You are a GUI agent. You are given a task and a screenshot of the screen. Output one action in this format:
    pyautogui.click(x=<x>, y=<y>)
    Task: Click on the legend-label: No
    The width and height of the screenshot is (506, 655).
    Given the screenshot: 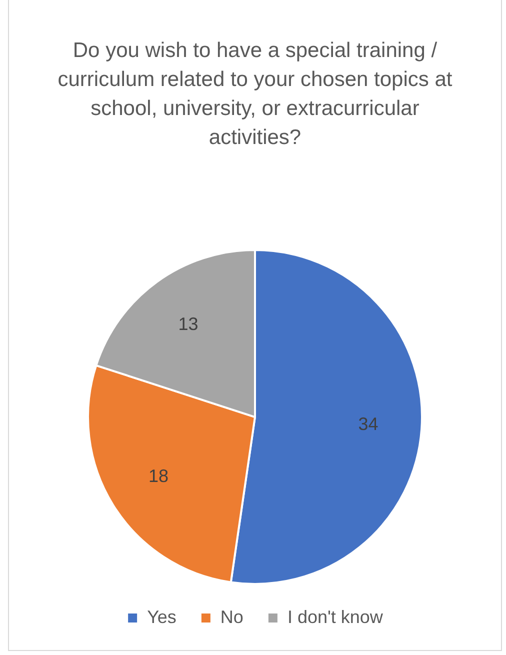 What is the action you would take?
    pyautogui.click(x=232, y=616)
    